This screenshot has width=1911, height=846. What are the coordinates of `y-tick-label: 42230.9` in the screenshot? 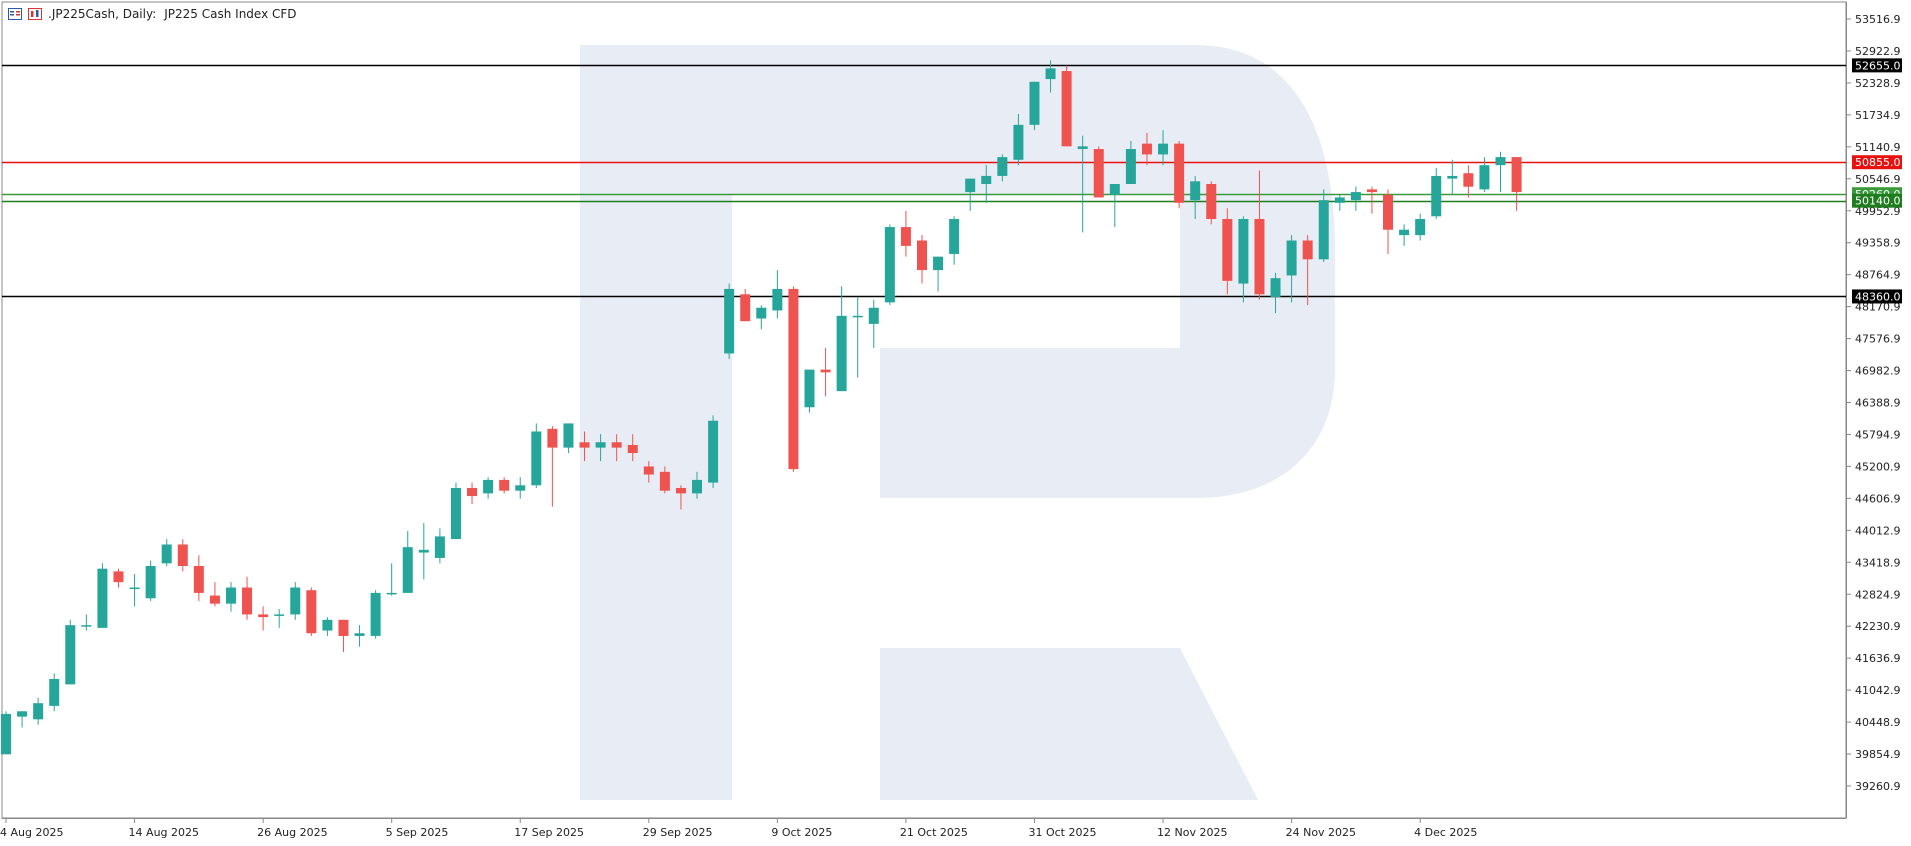 It's located at (1878, 626).